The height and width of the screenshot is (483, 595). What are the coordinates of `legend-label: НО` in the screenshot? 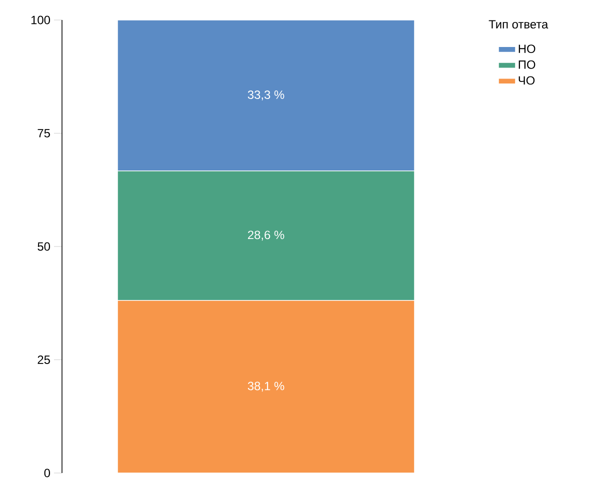 It's located at (527, 49).